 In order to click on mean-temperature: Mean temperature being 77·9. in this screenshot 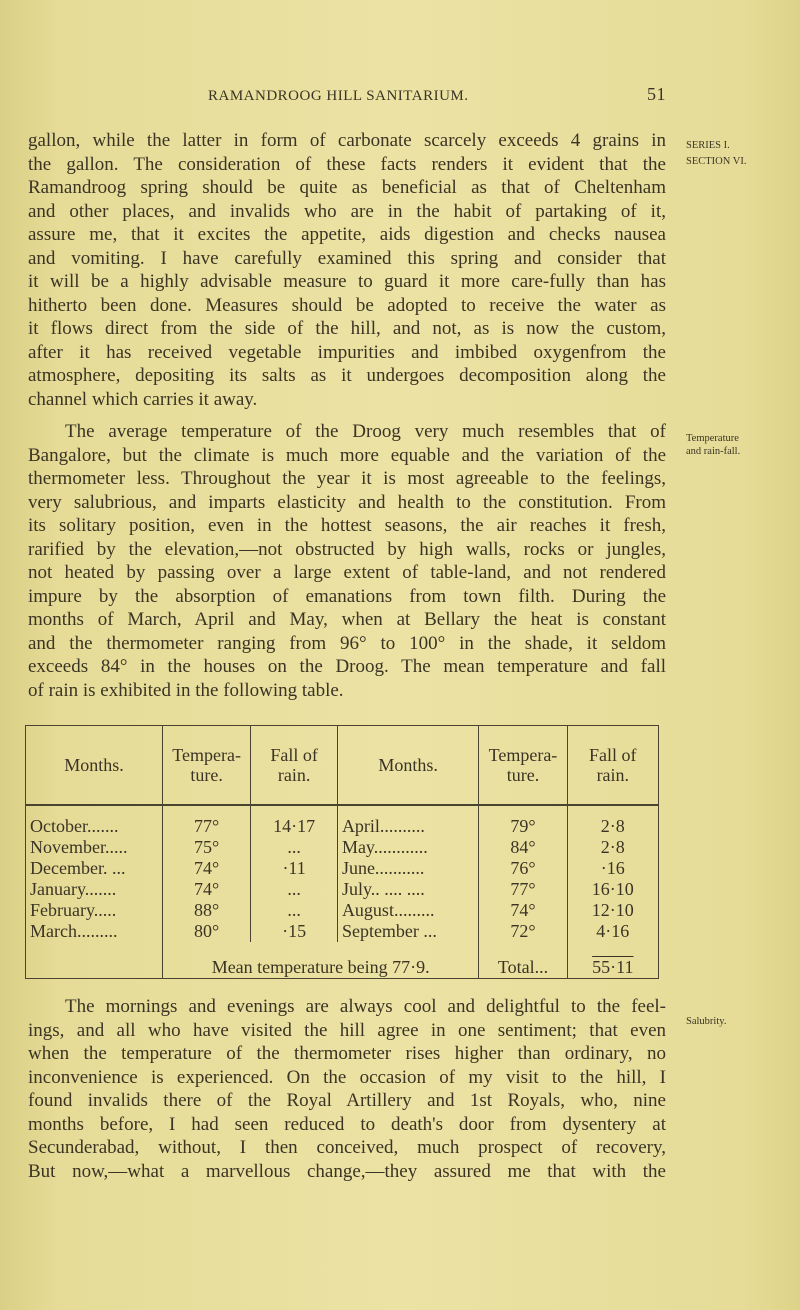, I will do `click(320, 960)`.